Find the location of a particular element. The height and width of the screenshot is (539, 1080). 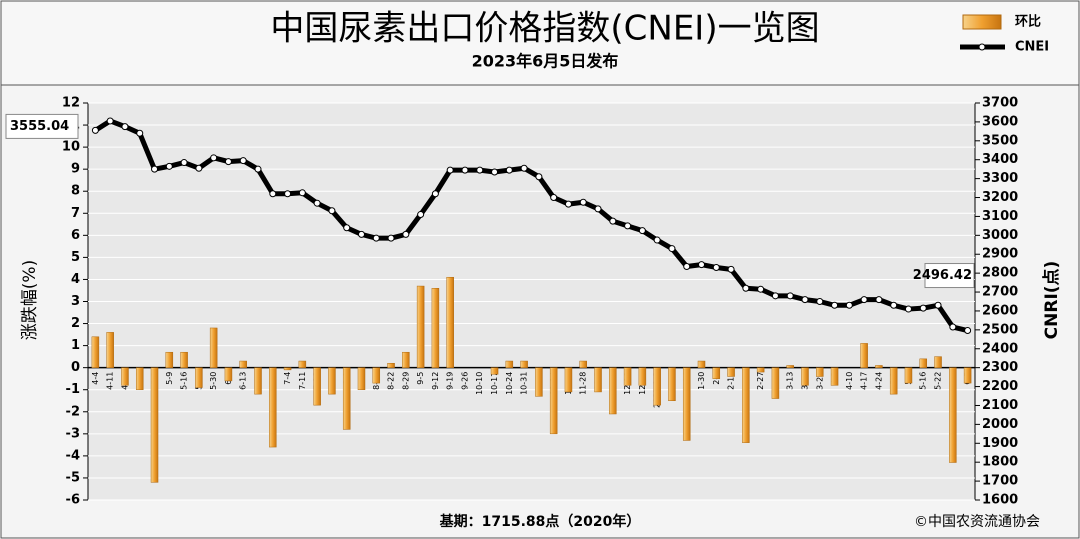

x-tick-label: 7-11 is located at coordinates (302, 381).